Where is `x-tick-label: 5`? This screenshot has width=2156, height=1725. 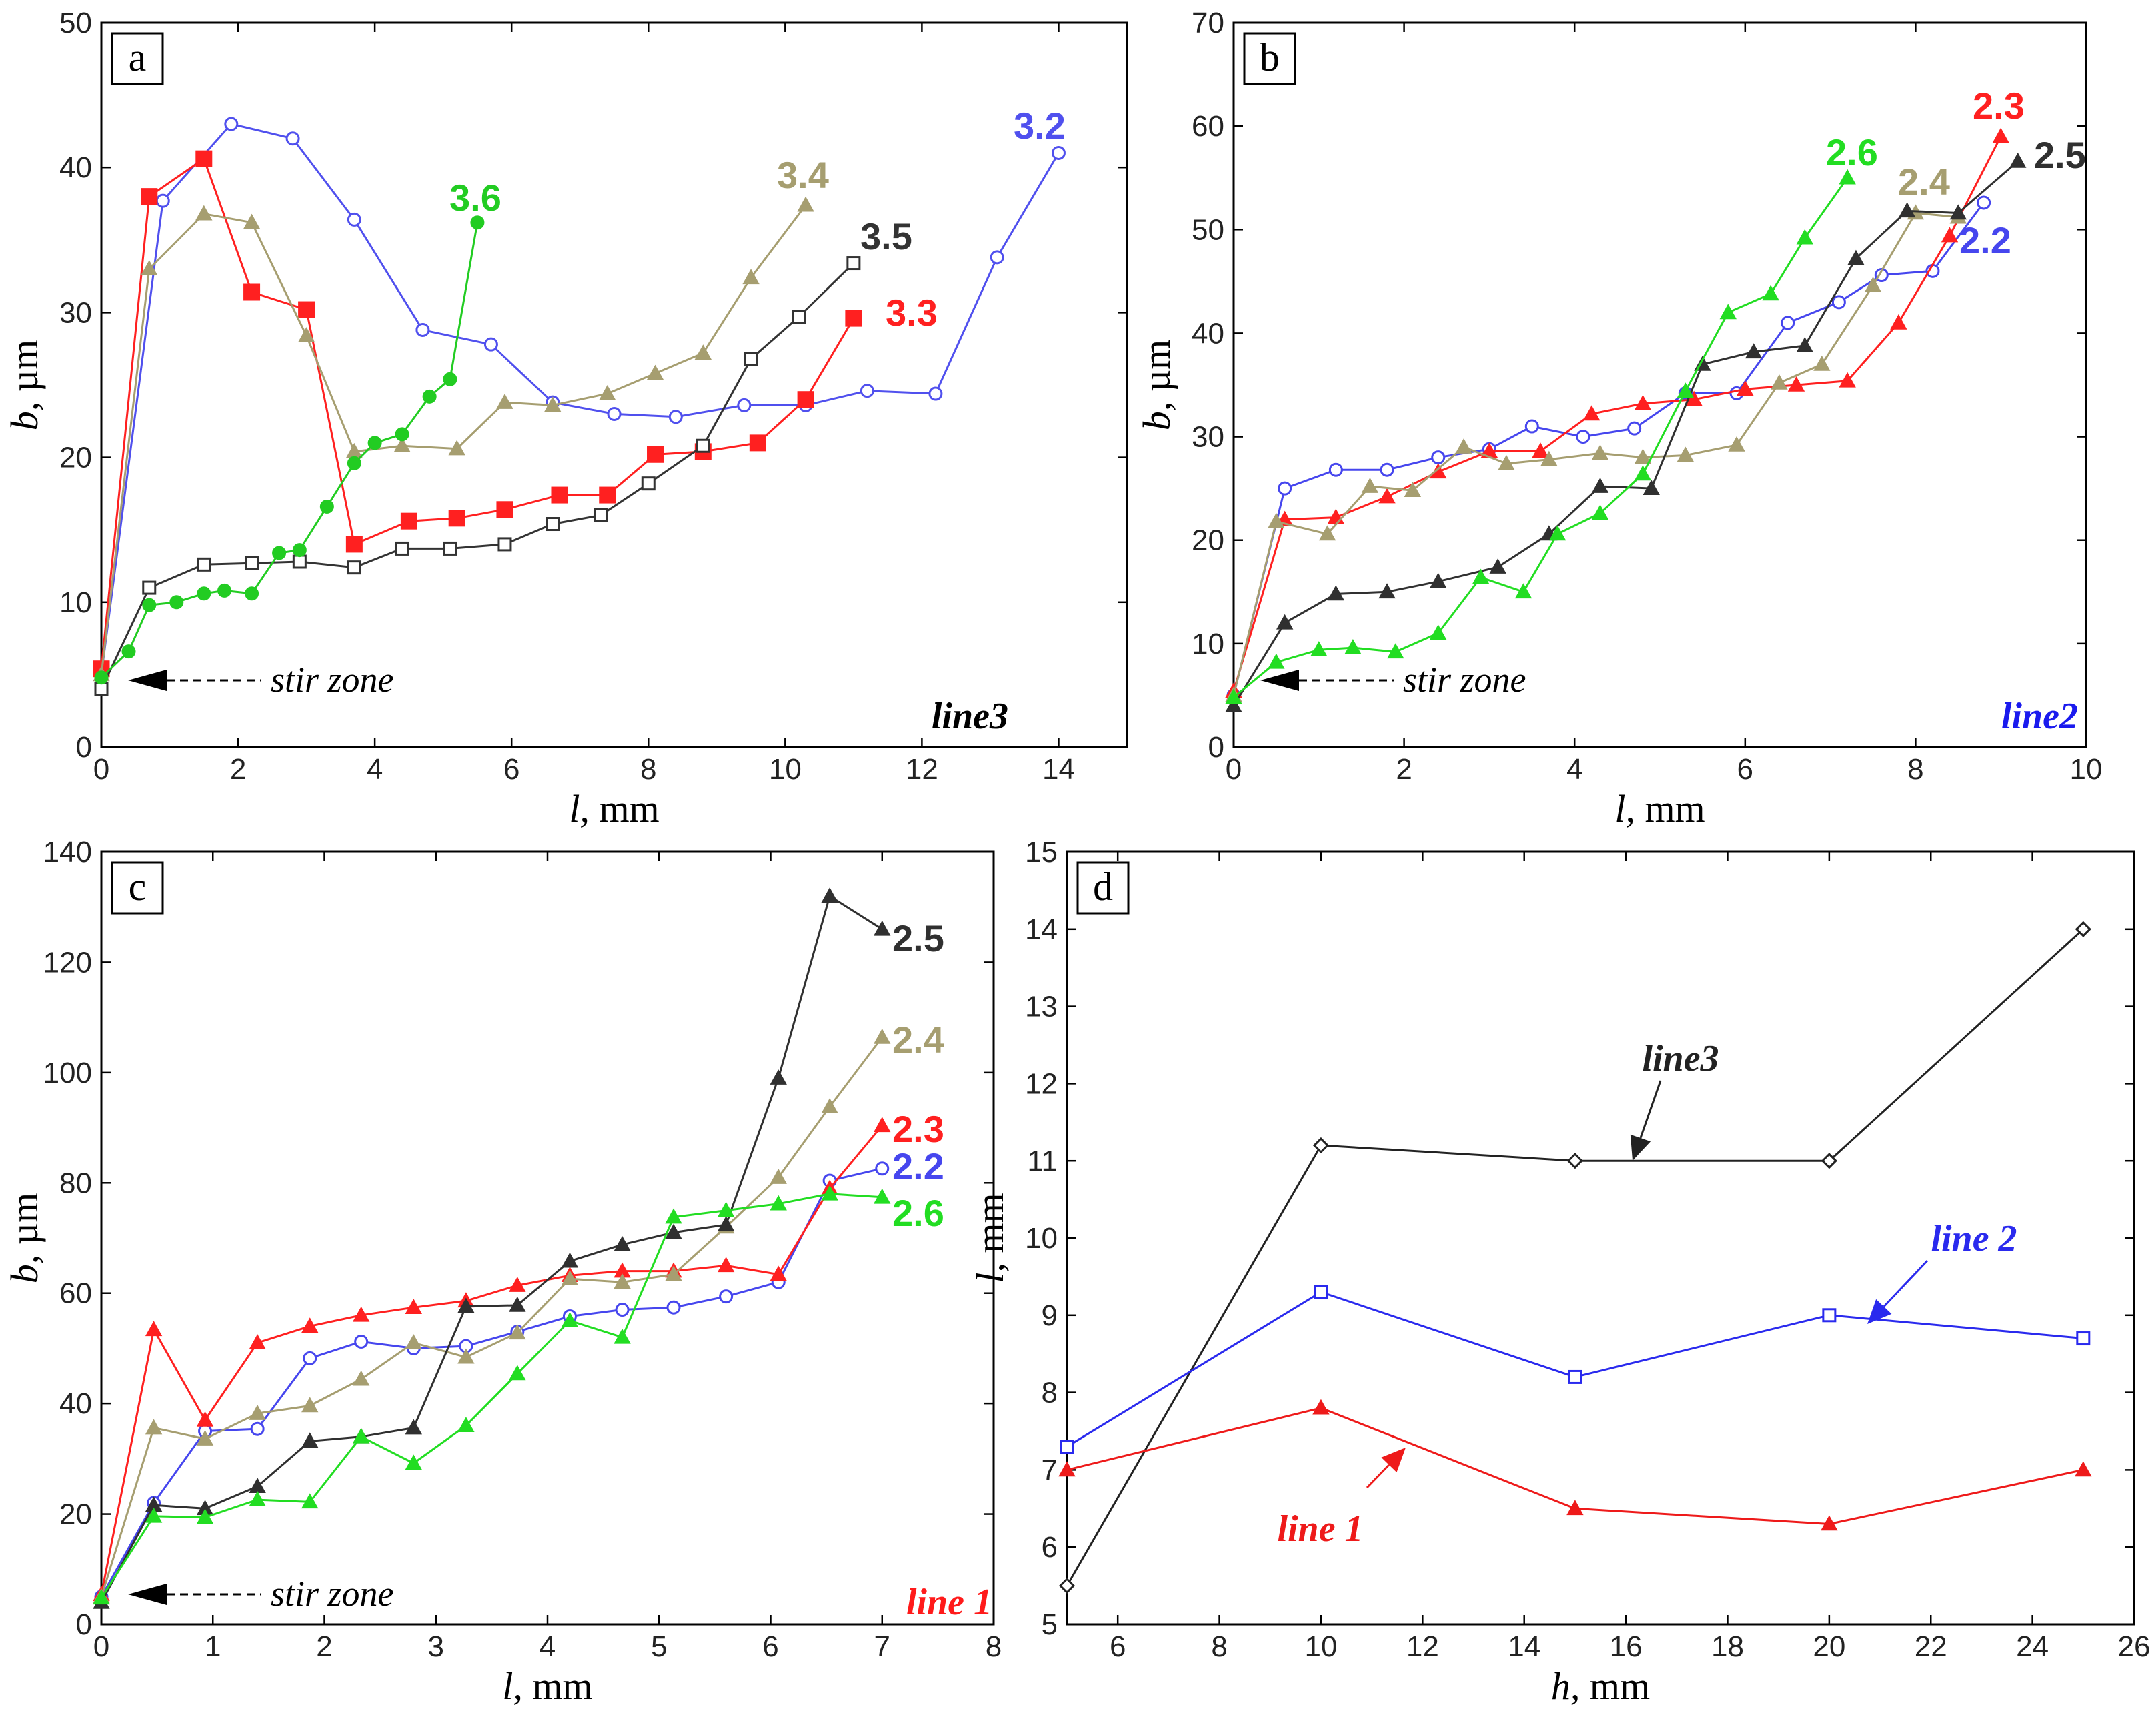 x-tick-label: 5 is located at coordinates (659, 1646).